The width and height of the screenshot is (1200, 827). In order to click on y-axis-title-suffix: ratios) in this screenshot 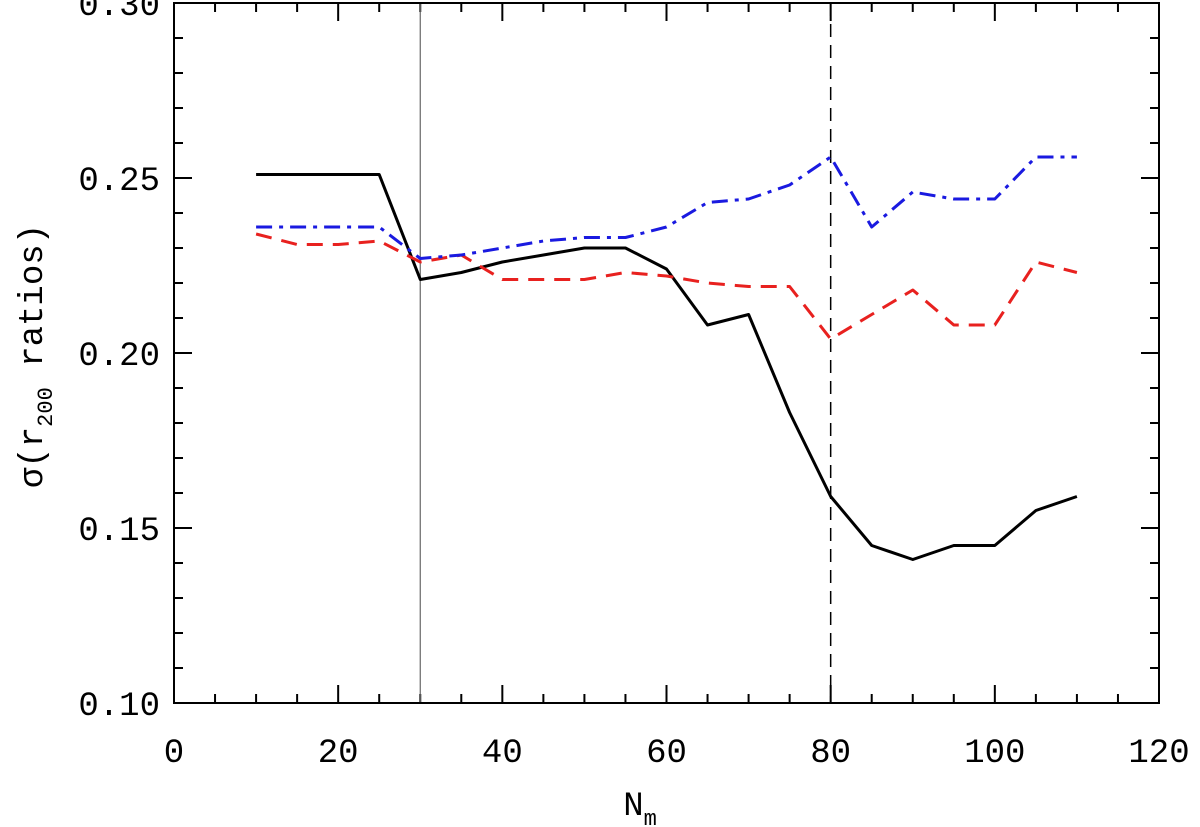, I will do `click(34, 305)`.